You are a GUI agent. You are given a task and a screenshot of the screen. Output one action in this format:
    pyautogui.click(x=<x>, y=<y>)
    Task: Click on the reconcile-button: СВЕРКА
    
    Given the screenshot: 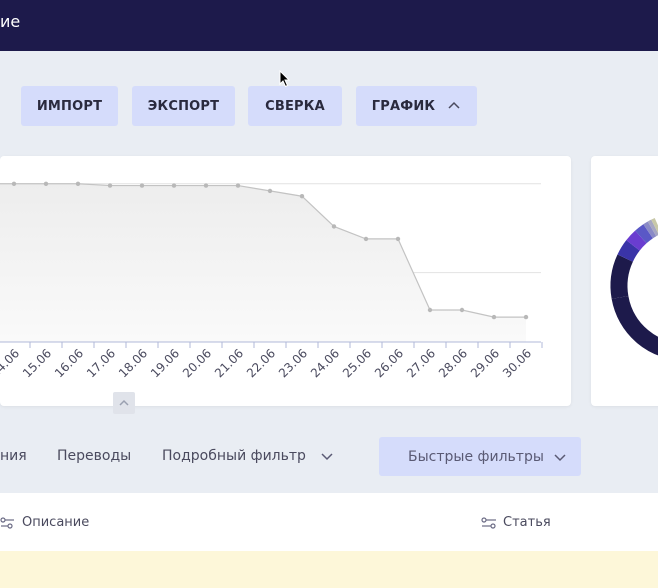 What is the action you would take?
    pyautogui.click(x=295, y=106)
    